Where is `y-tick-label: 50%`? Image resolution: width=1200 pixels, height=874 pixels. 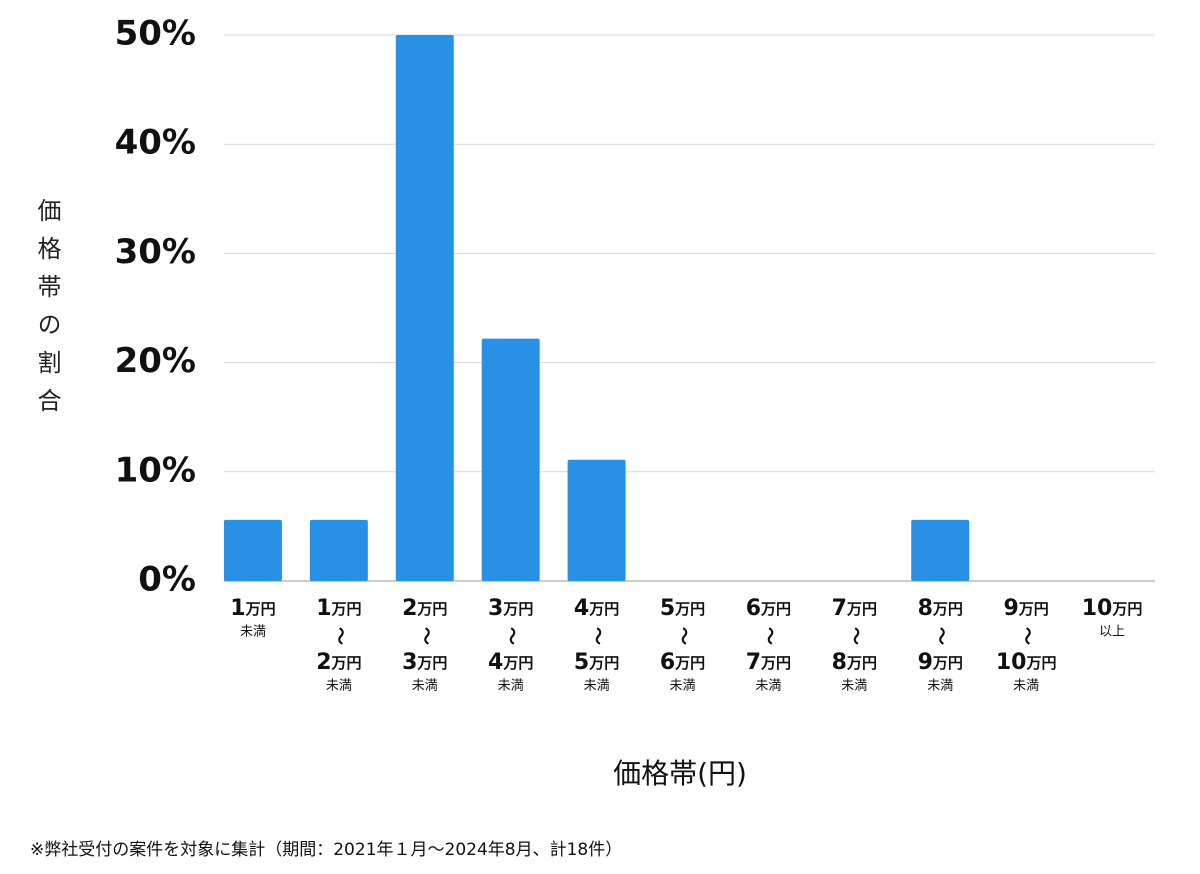
y-tick-label: 50% is located at coordinates (155, 34).